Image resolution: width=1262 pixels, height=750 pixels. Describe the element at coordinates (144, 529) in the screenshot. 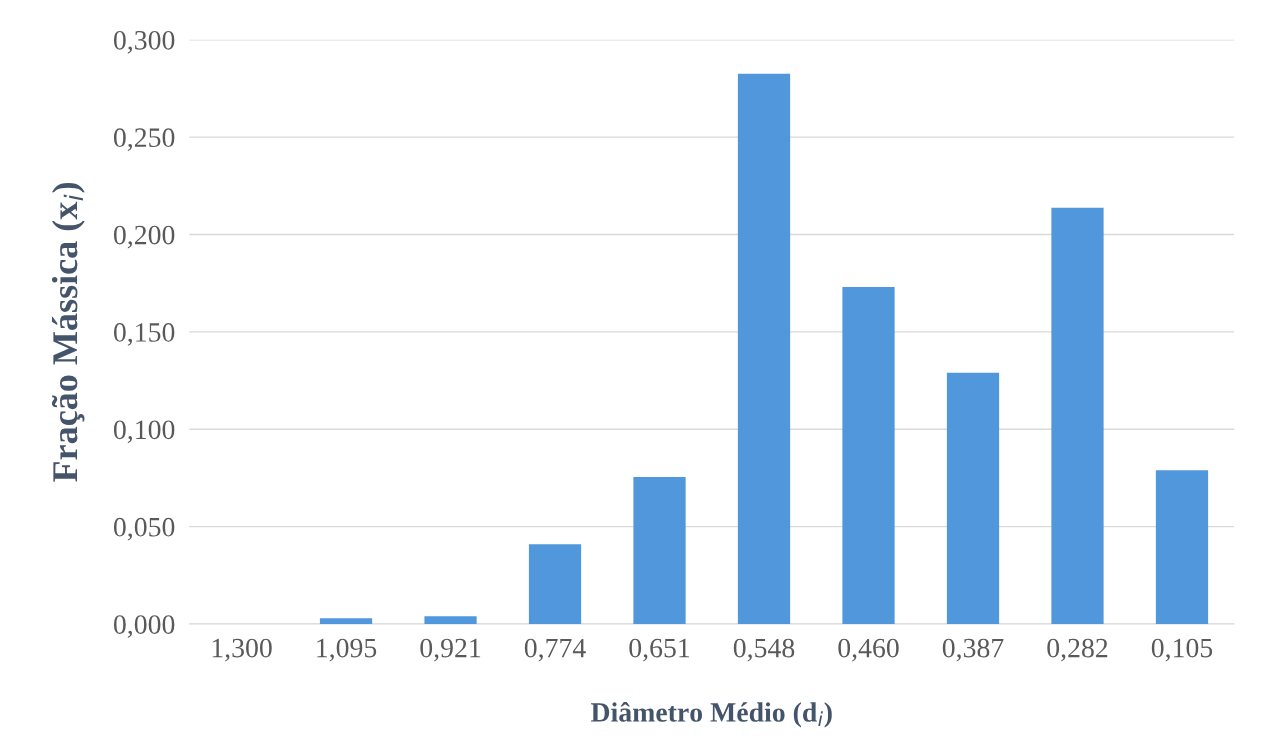

I see `y-tick-label: 0,050` at that location.